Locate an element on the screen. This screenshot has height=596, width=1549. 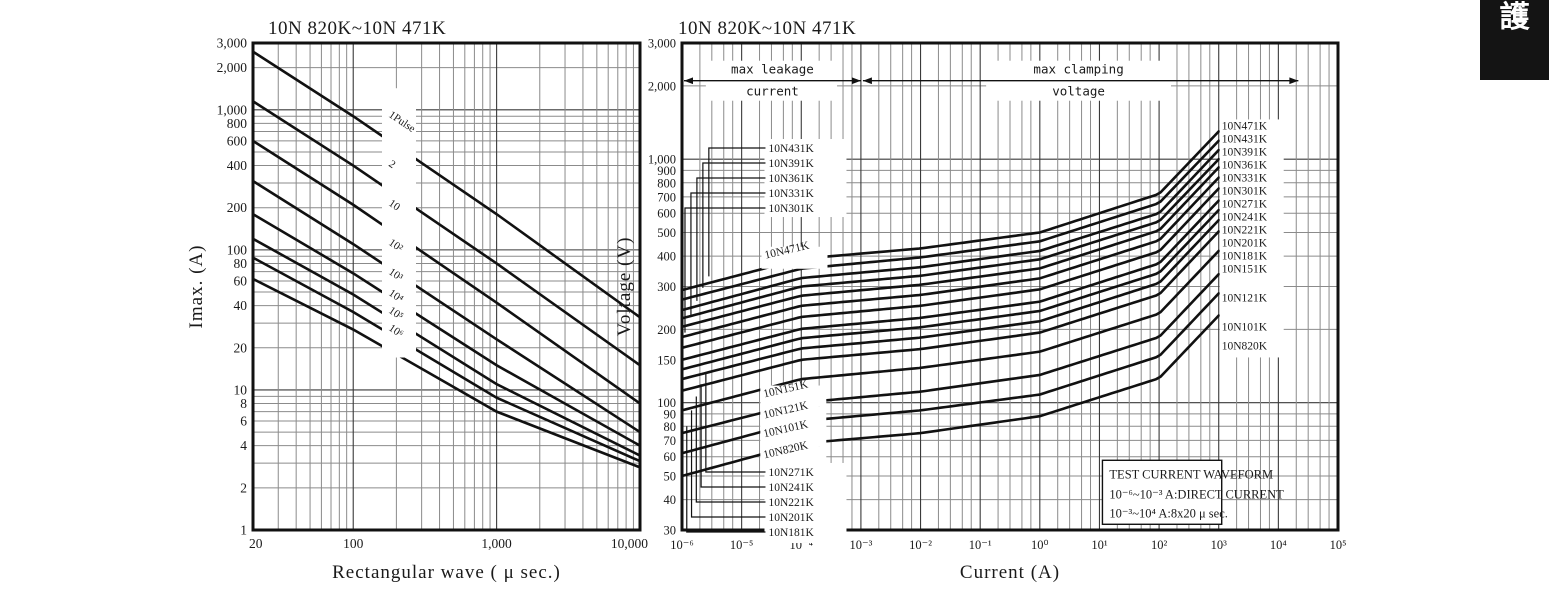
y-tick: 700 is located at coordinates (666, 197).